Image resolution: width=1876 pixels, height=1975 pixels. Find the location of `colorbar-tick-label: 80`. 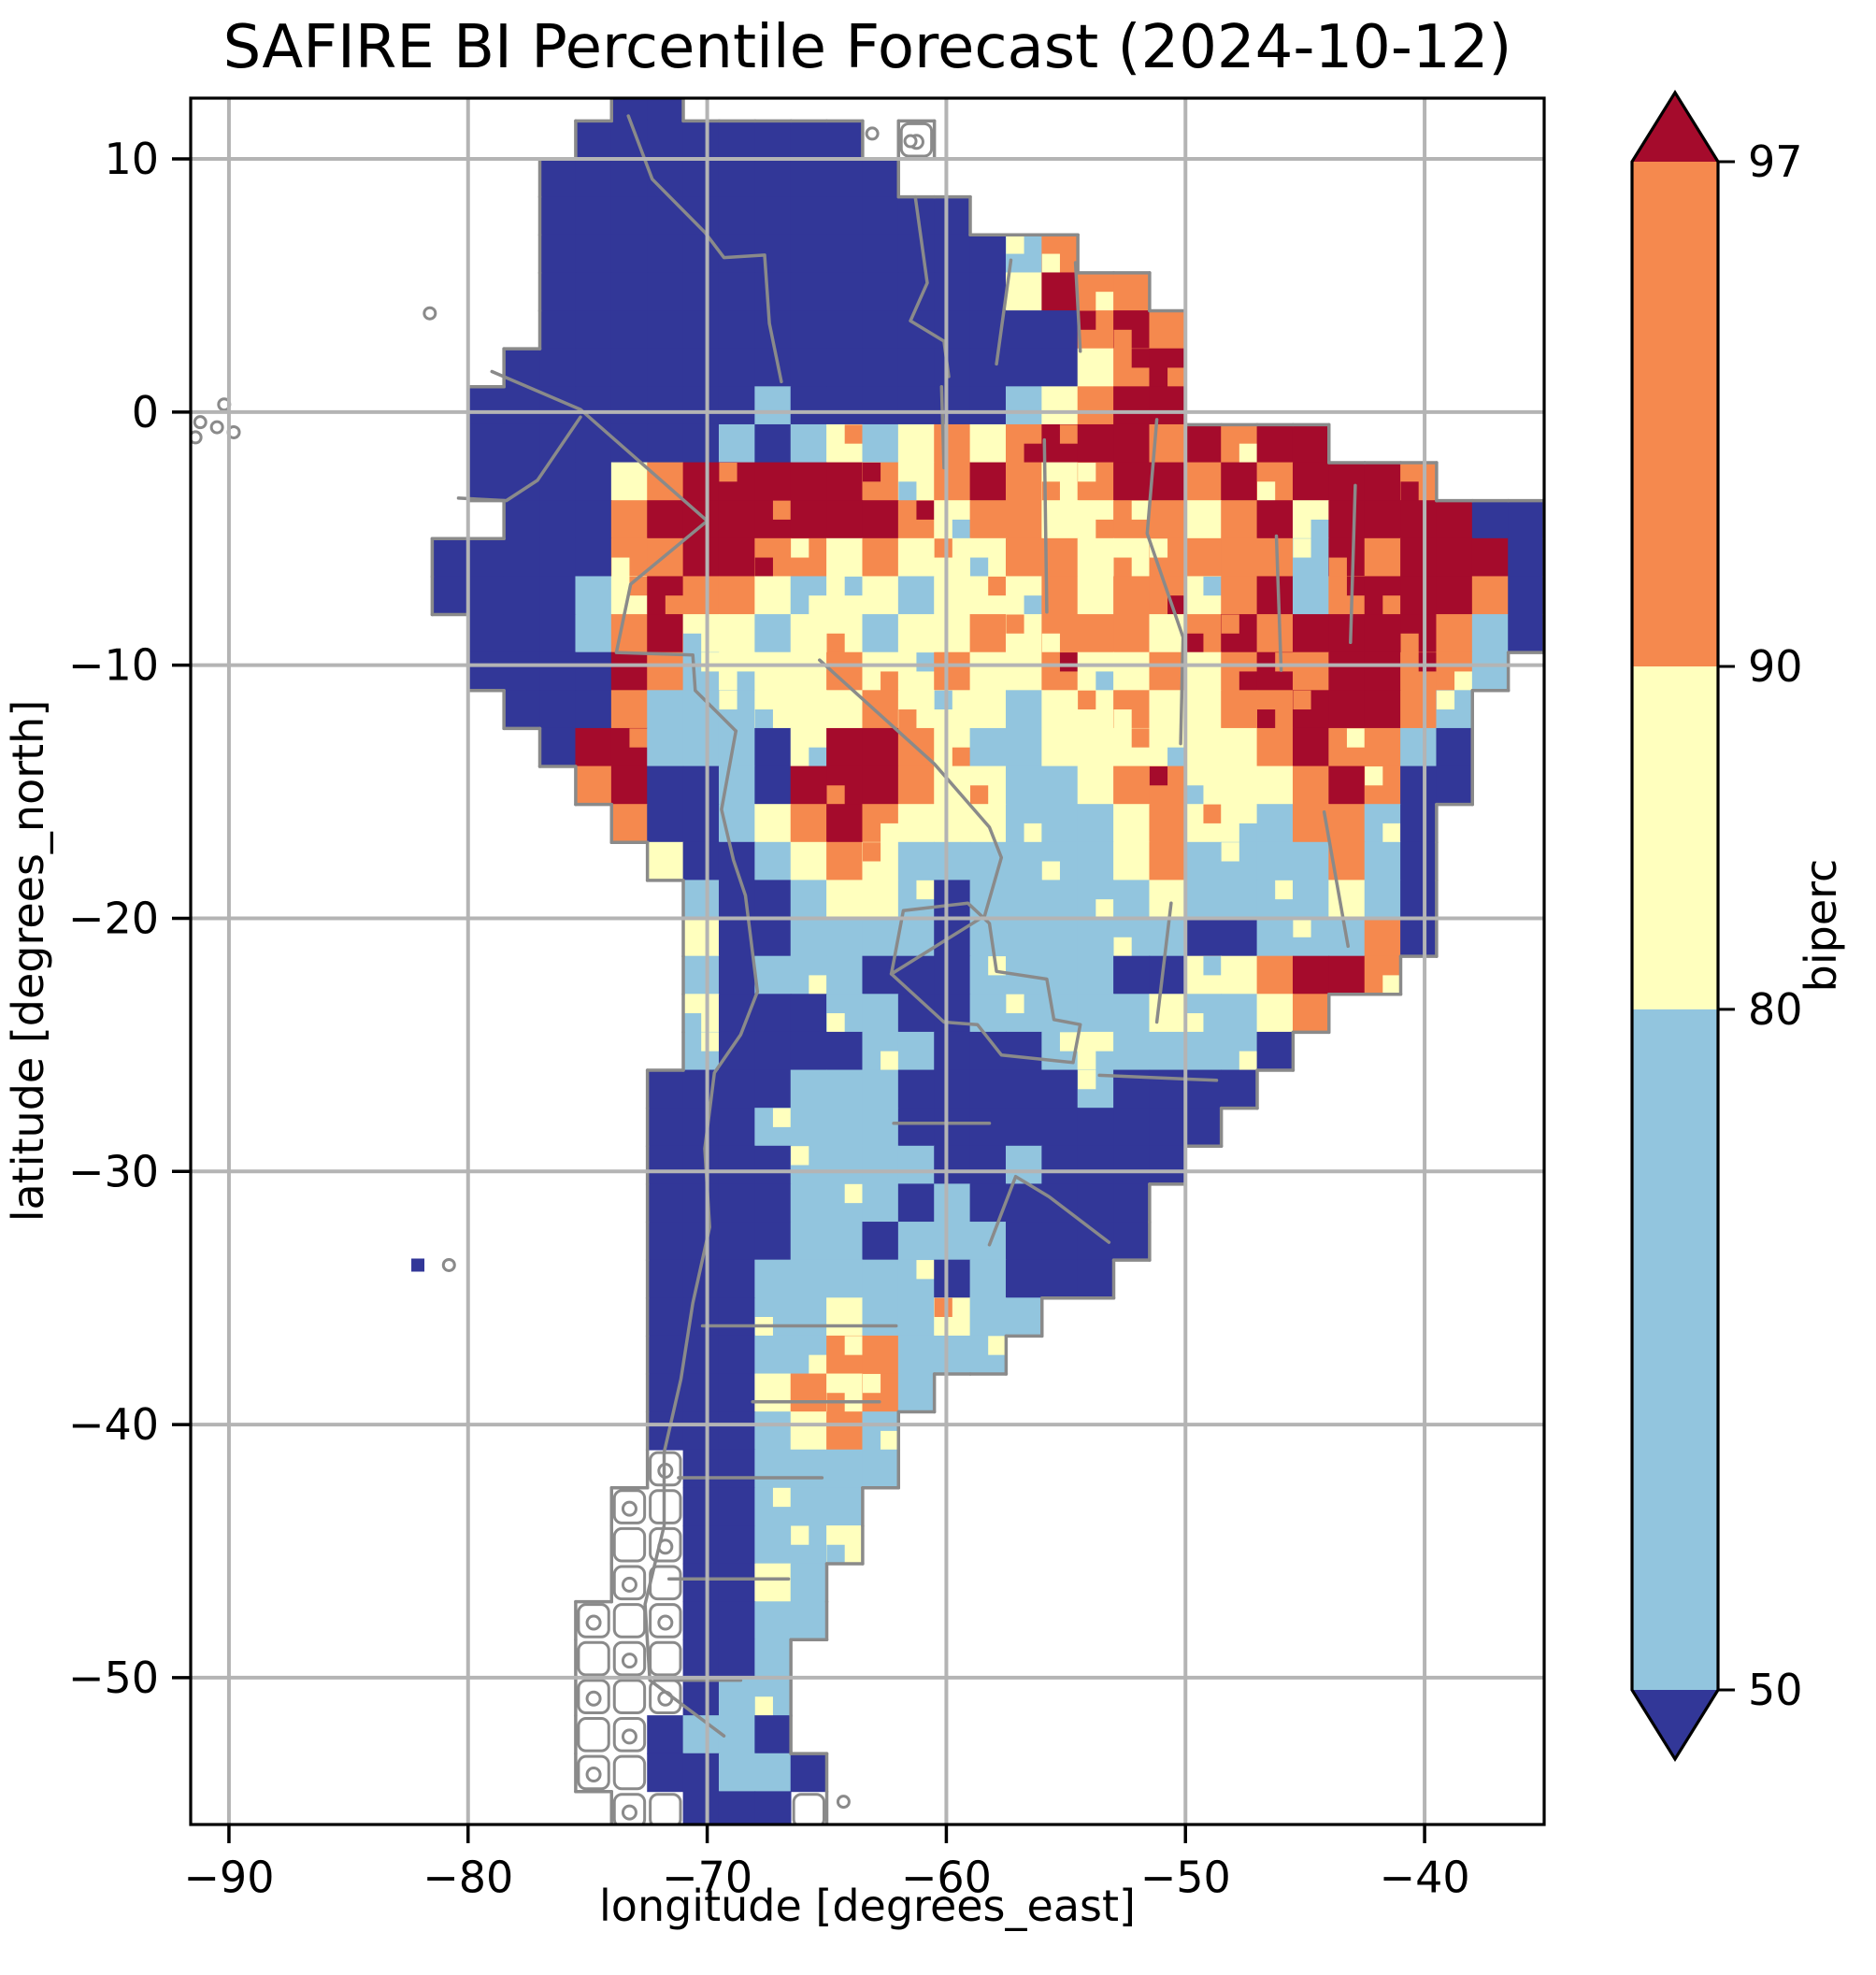

colorbar-tick-label: 80 is located at coordinates (1775, 1010).